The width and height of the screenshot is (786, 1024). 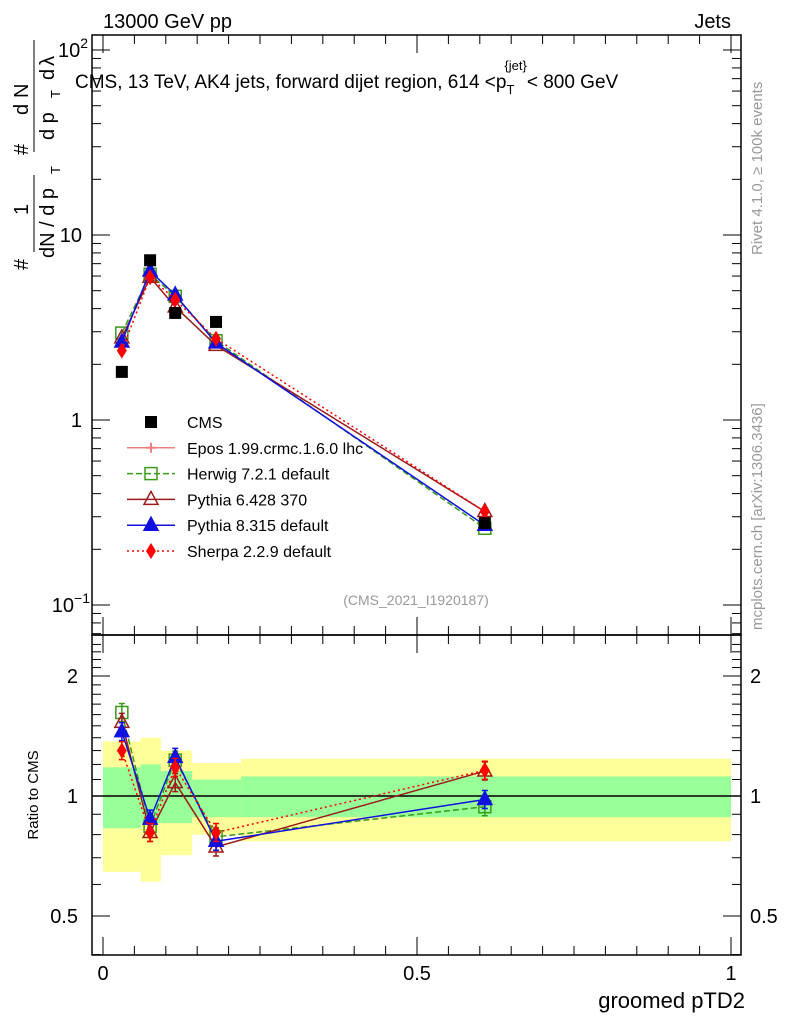 What do you see at coordinates (205, 423) in the screenshot?
I see `legend-label: CMS` at bounding box center [205, 423].